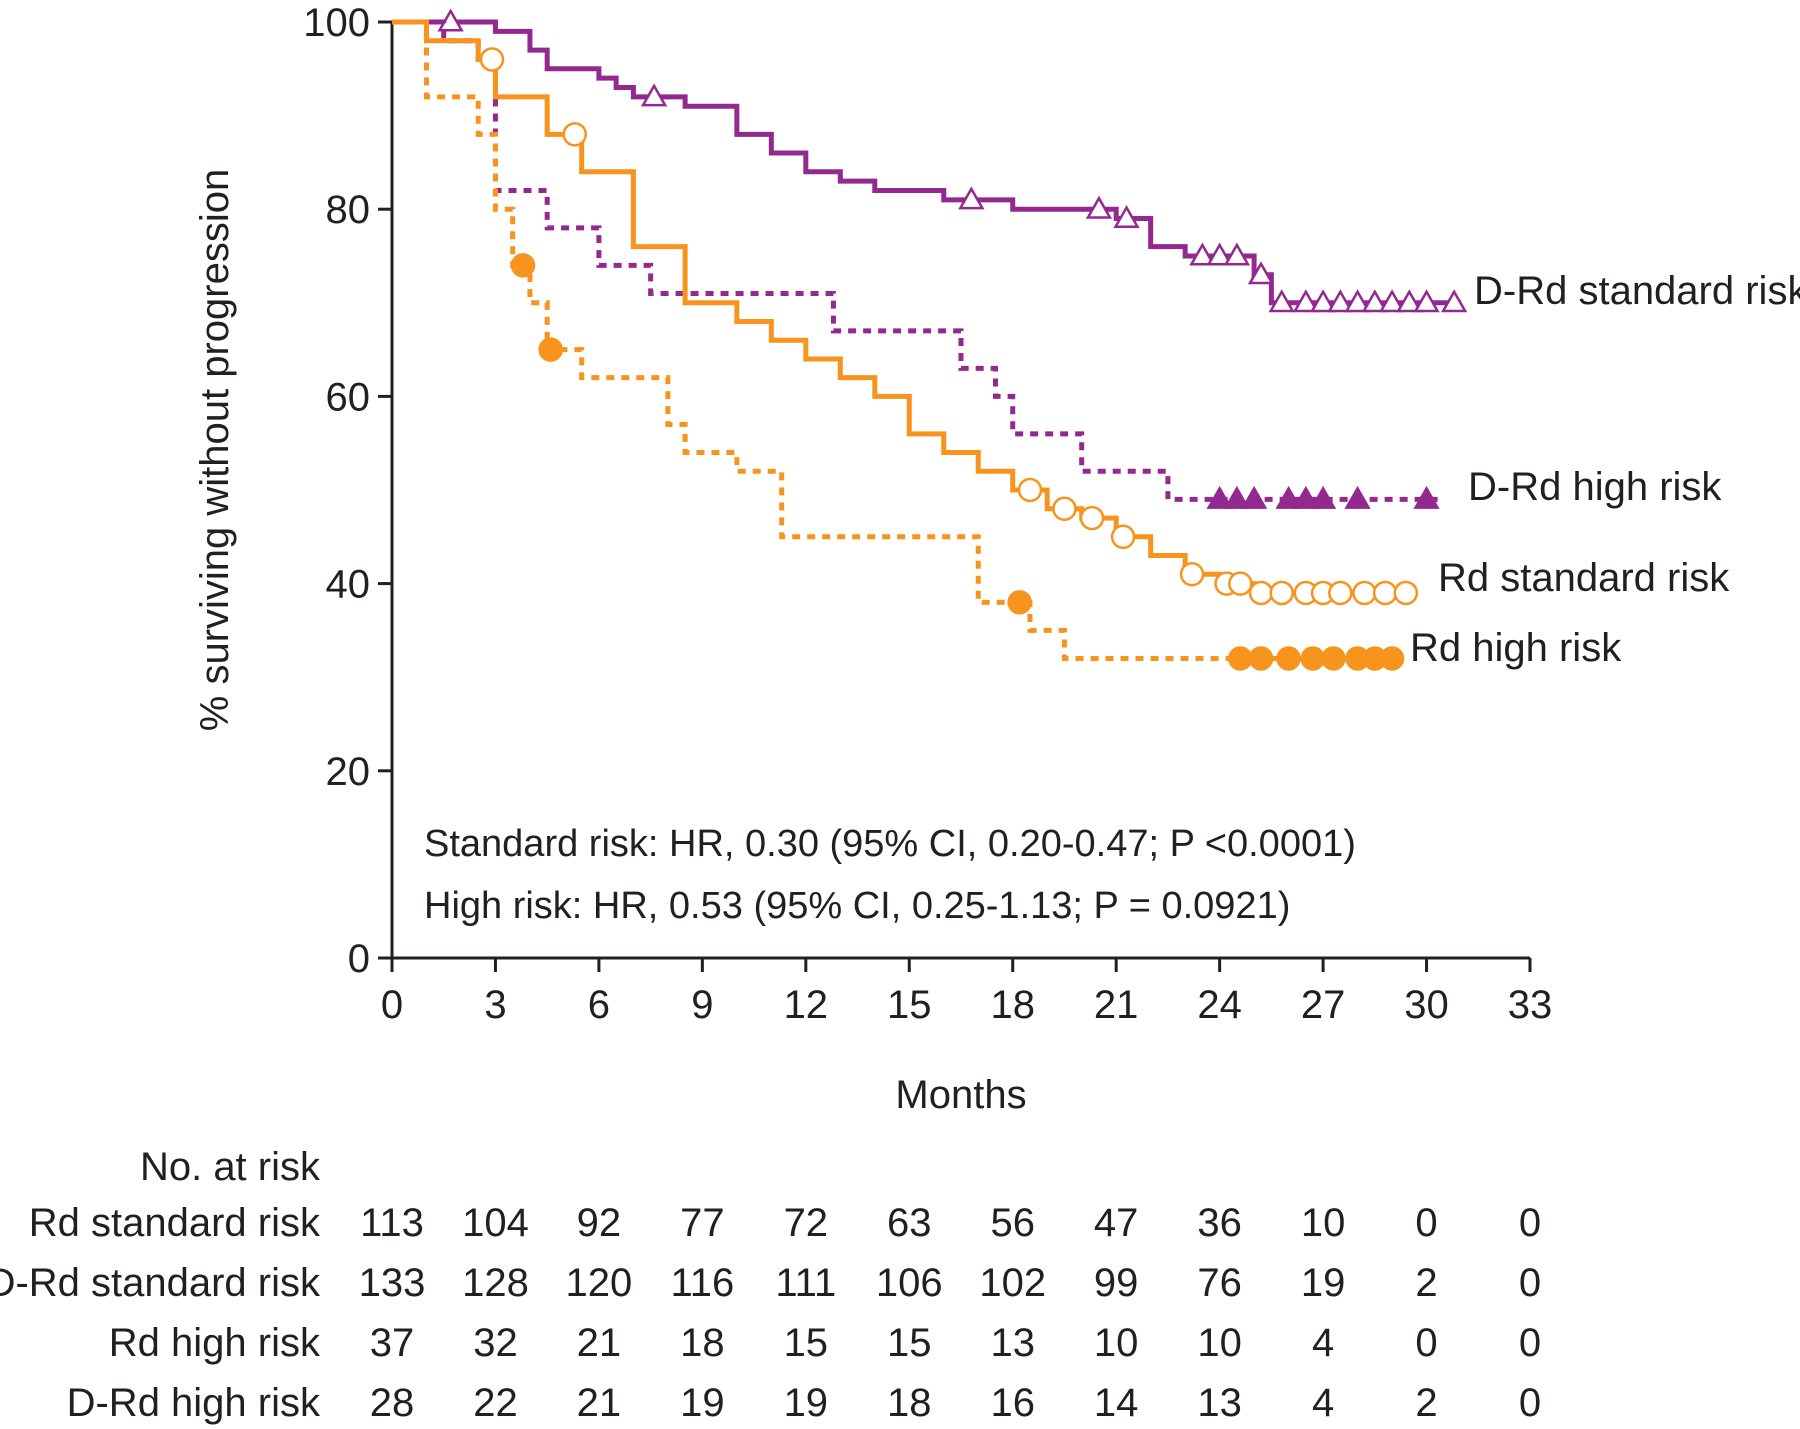  Describe the element at coordinates (599, 1403) in the screenshot. I see `risk-count: 21` at that location.